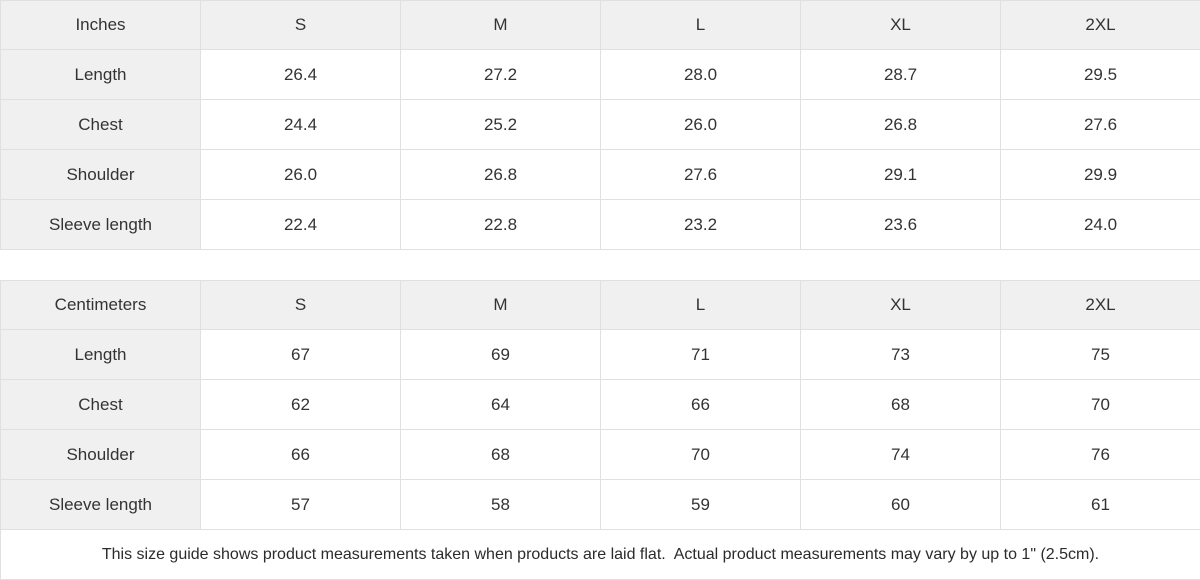 The height and width of the screenshot is (580, 1200). I want to click on measurement-cell: 76, so click(1100, 454).